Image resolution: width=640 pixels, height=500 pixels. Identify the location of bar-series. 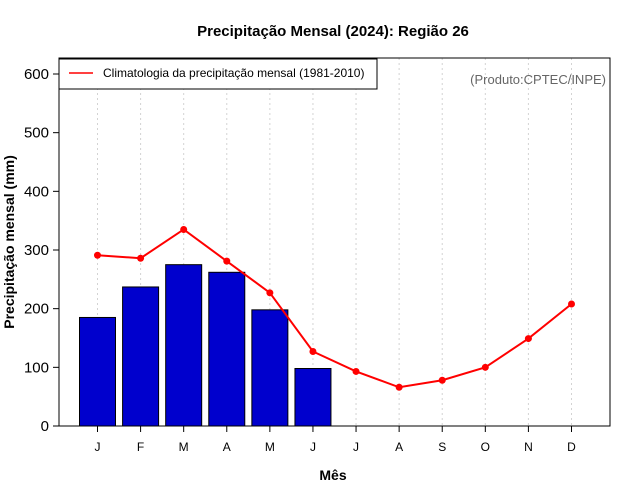
(205, 345).